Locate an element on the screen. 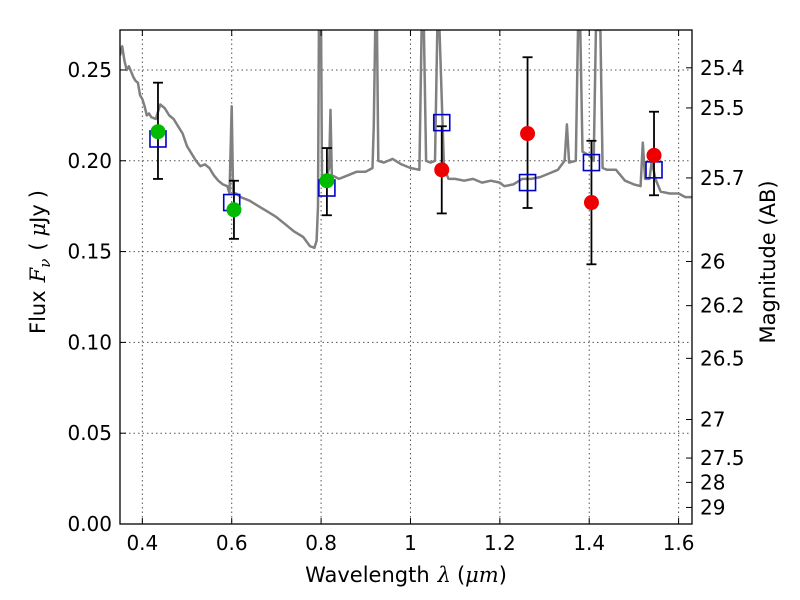 This screenshot has width=800, height=600. y2-tick-label: 26.2 is located at coordinates (722, 306).